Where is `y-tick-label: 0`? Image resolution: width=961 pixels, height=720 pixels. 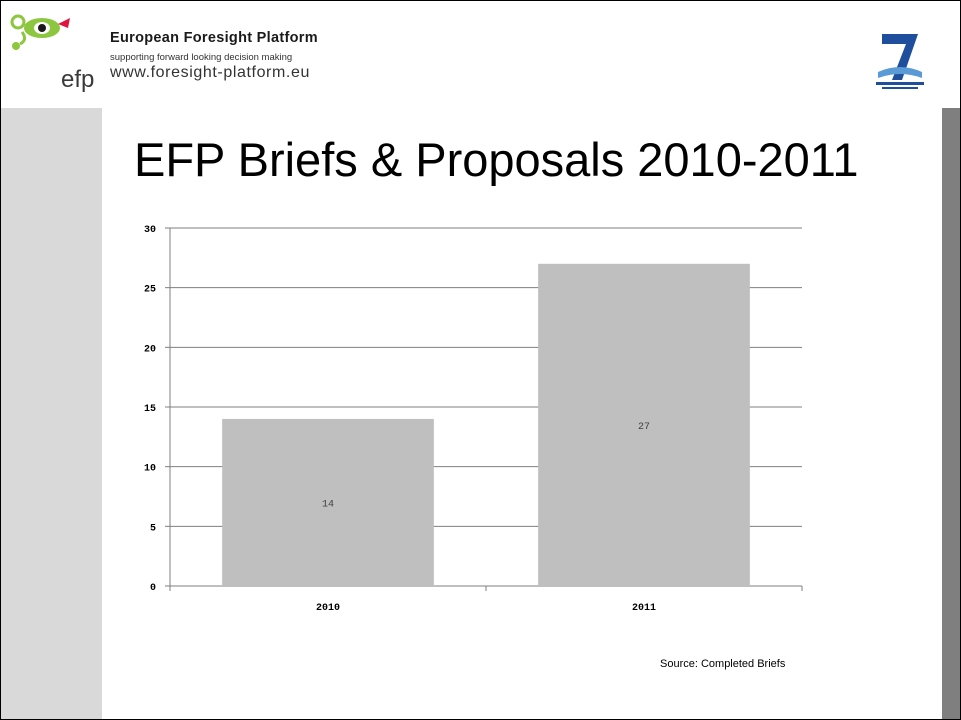
y-tick-label: 0 is located at coordinates (153, 588).